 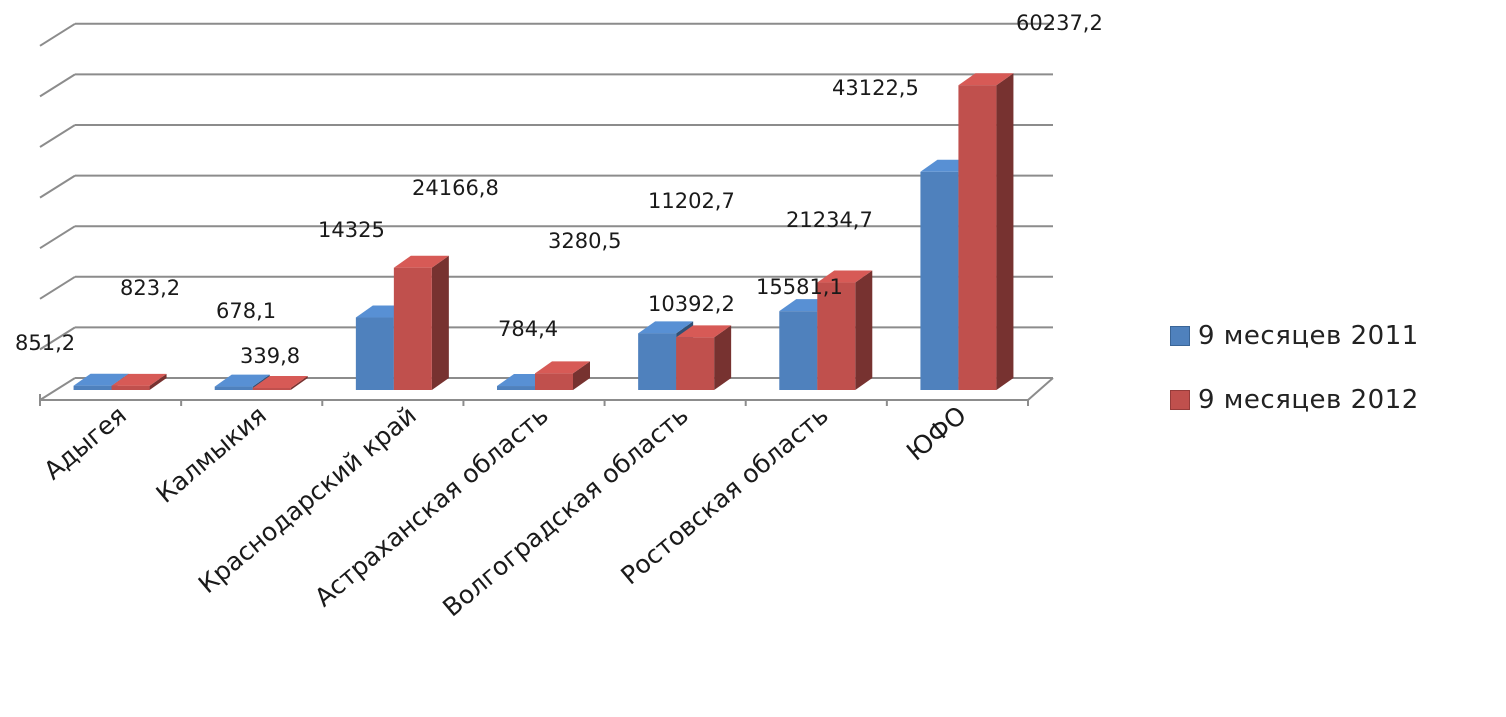 I want to click on x-tick-label: ЮФО, so click(x=936, y=433).